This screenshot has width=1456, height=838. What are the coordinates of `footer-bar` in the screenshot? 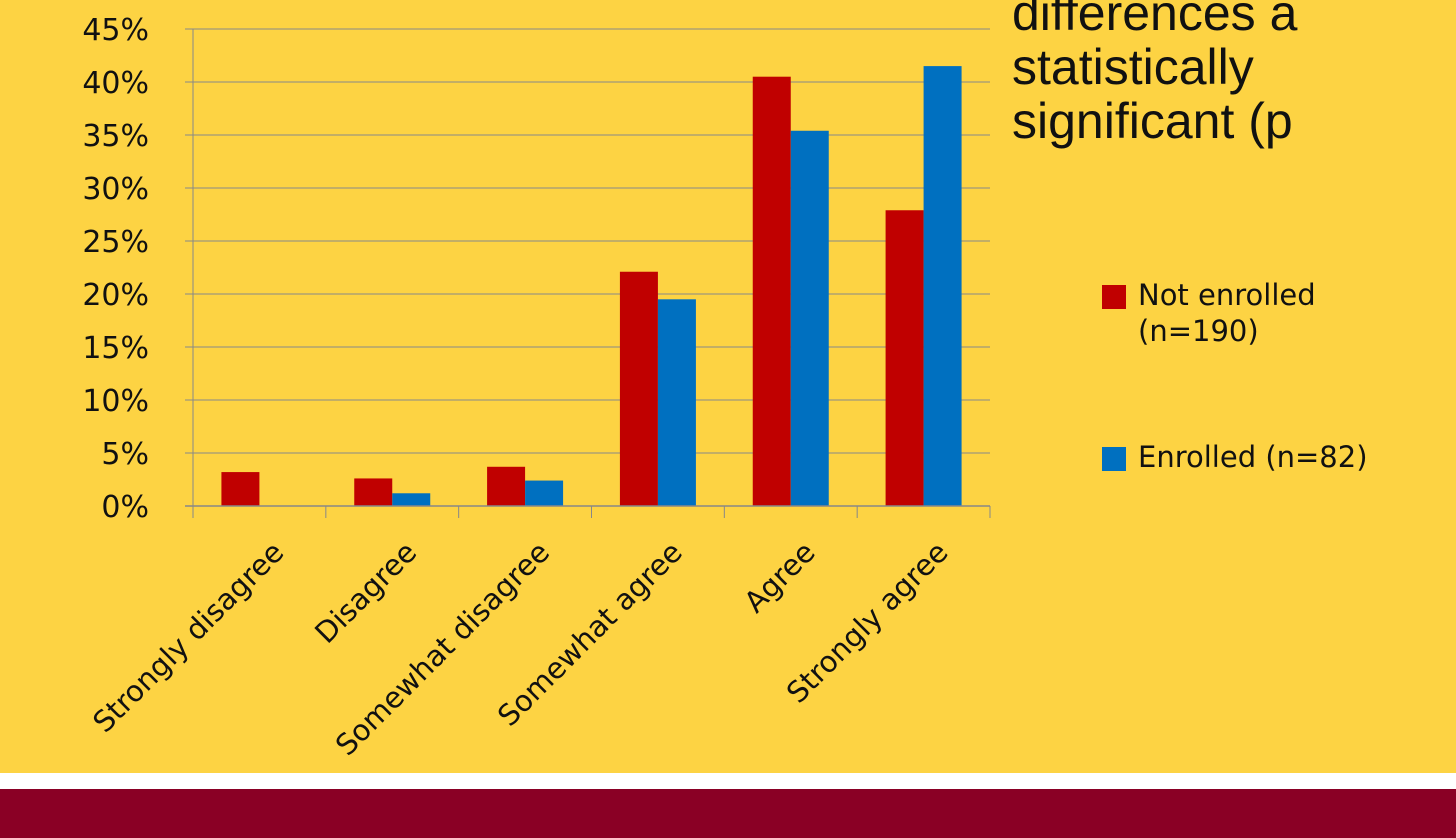 It's located at (728, 813).